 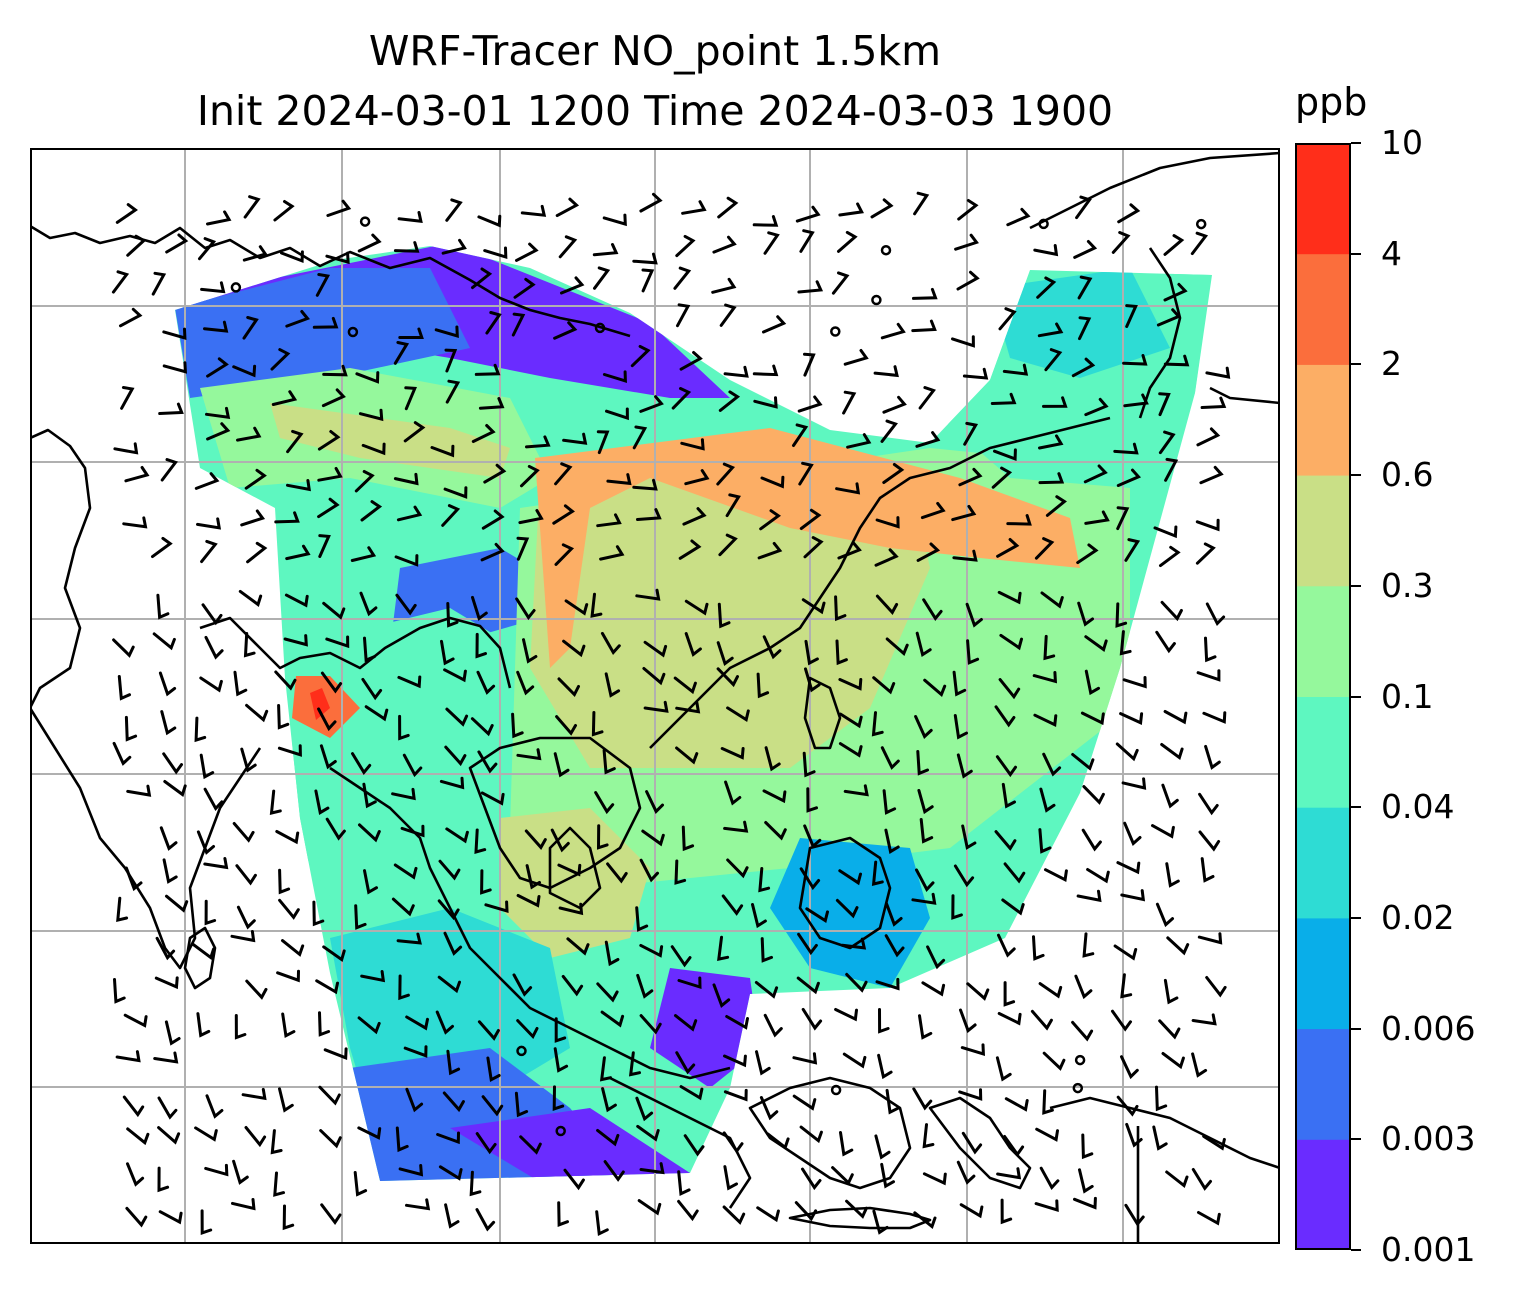 What do you see at coordinates (1402, 142) in the screenshot?
I see `colorbar-tick-label: 10` at bounding box center [1402, 142].